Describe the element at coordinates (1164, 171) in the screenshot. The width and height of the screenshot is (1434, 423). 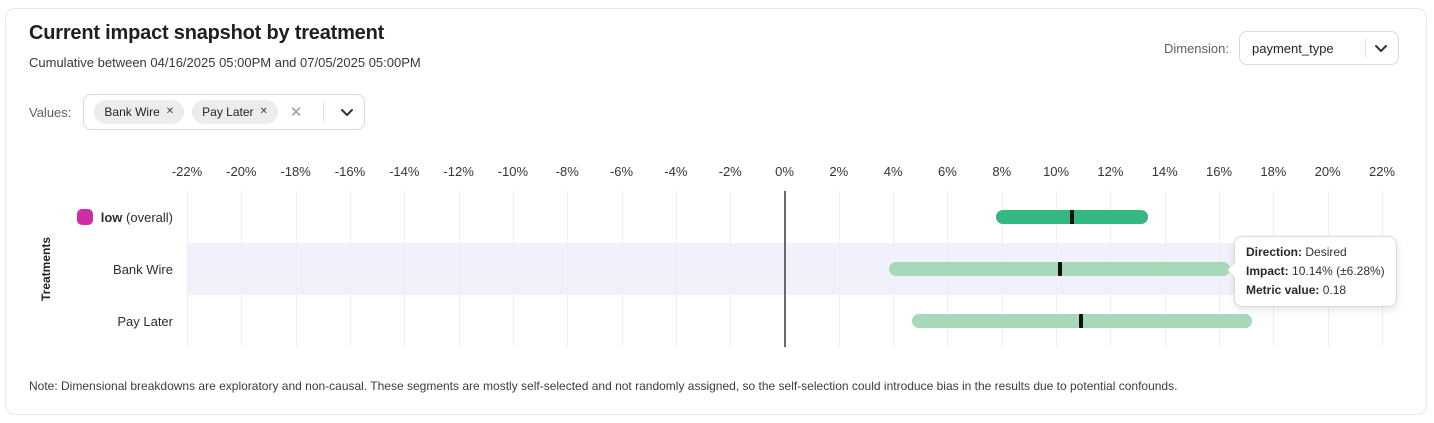
I see `x-axis-tick-label: 14%` at that location.